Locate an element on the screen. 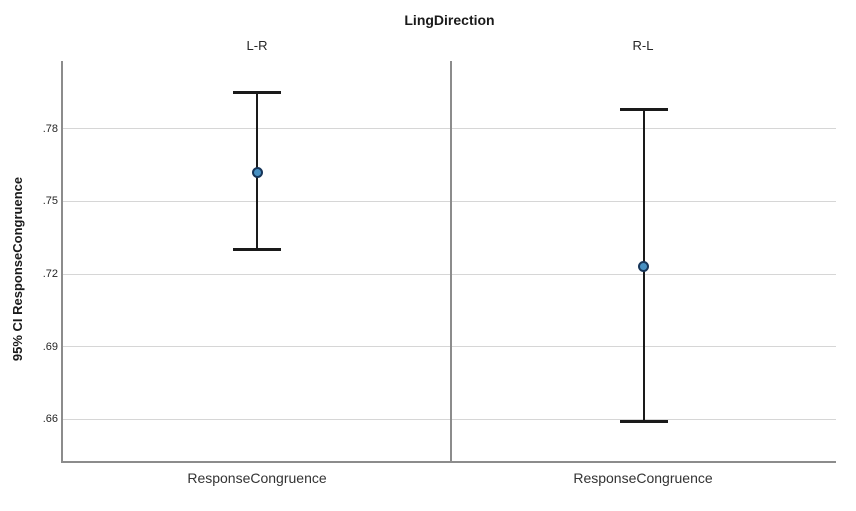 The image size is (856, 511). panel-label-lr: L-R is located at coordinates (257, 45).